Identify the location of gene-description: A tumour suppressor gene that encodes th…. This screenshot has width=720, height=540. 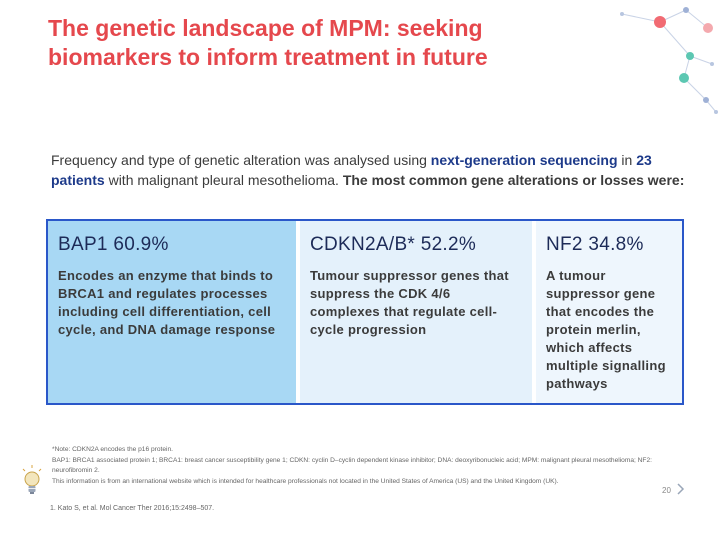
(606, 329).